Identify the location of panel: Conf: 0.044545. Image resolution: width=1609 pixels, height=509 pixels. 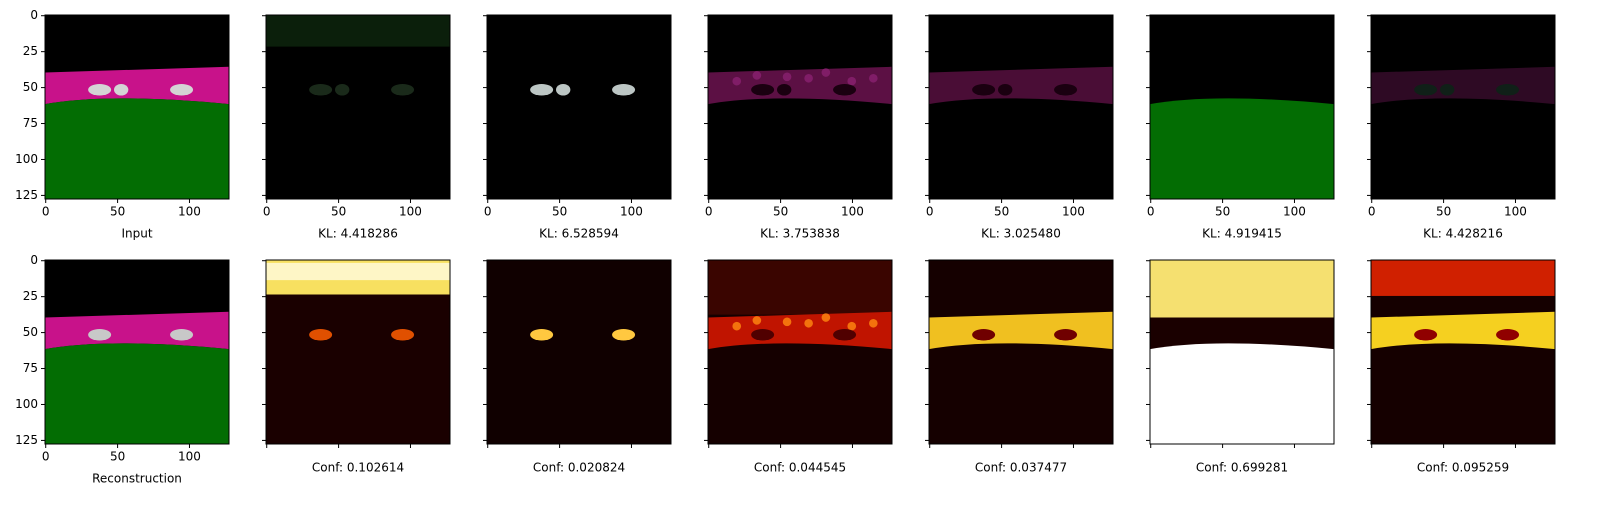
(798, 367).